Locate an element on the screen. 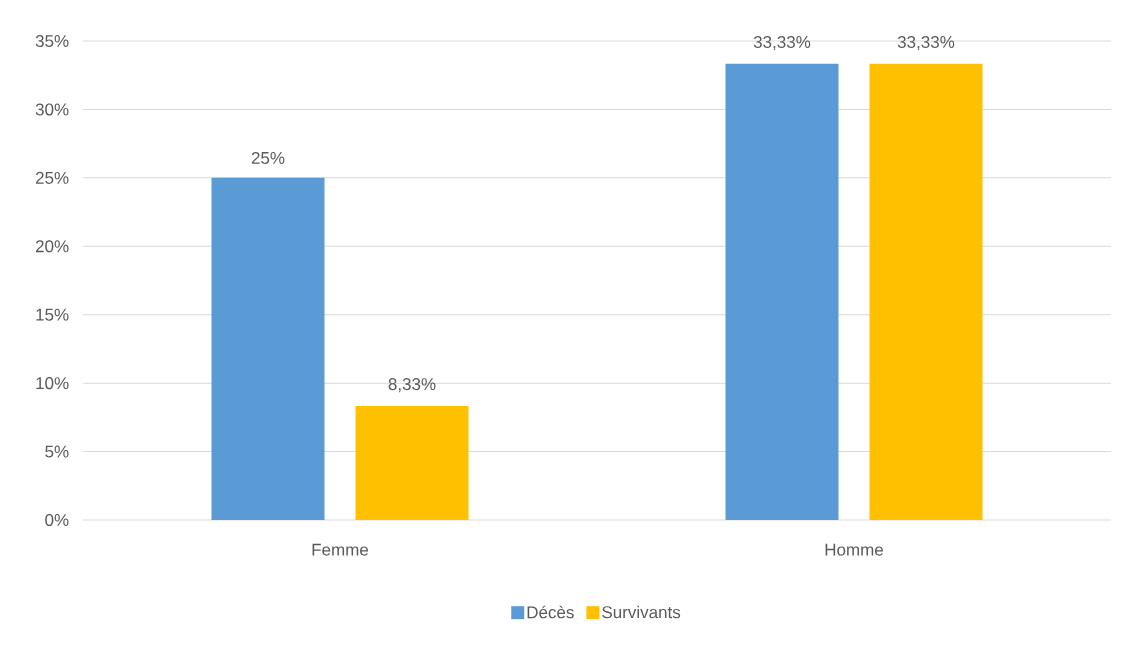  y-tick-label: 20% is located at coordinates (52, 246).